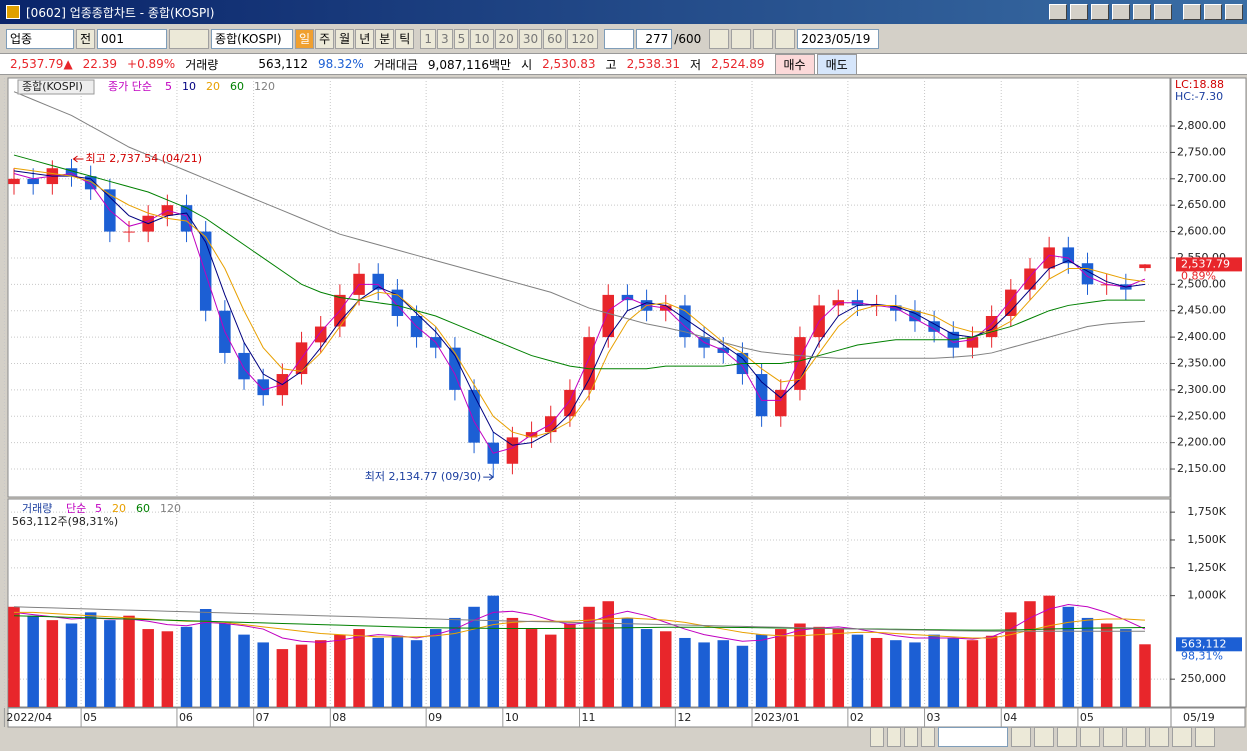 The height and width of the screenshot is (751, 1247). Describe the element at coordinates (934, 717) in the screenshot. I see `x-tick-label: 03` at that location.